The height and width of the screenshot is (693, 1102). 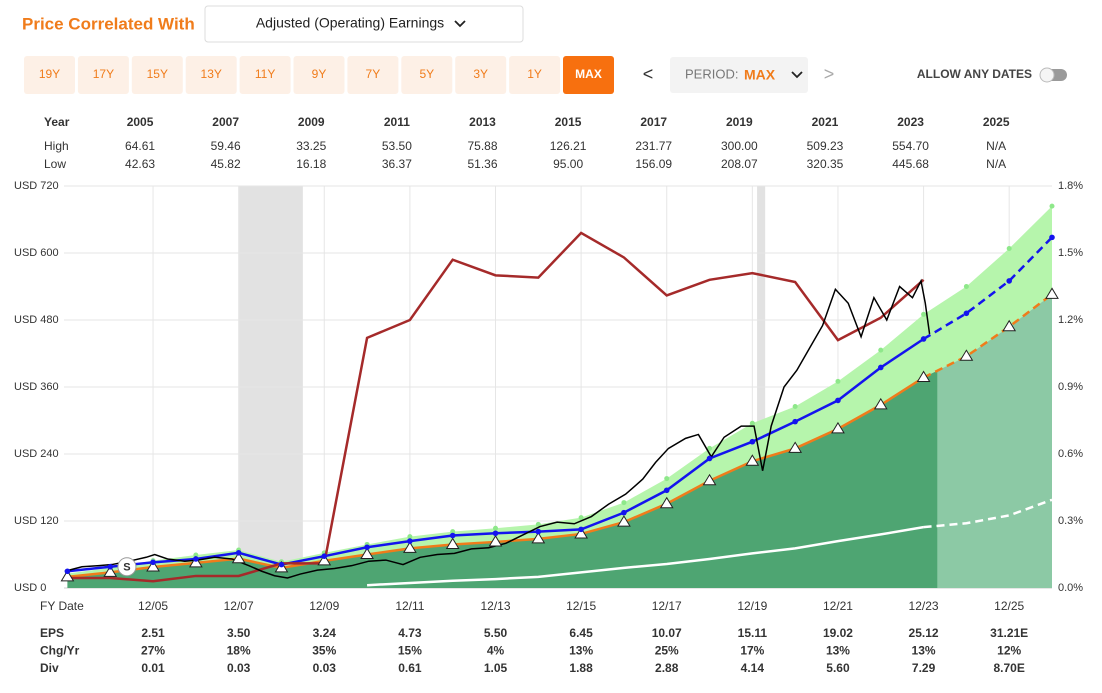 What do you see at coordinates (797, 75) in the screenshot?
I see `period-chevron` at bounding box center [797, 75].